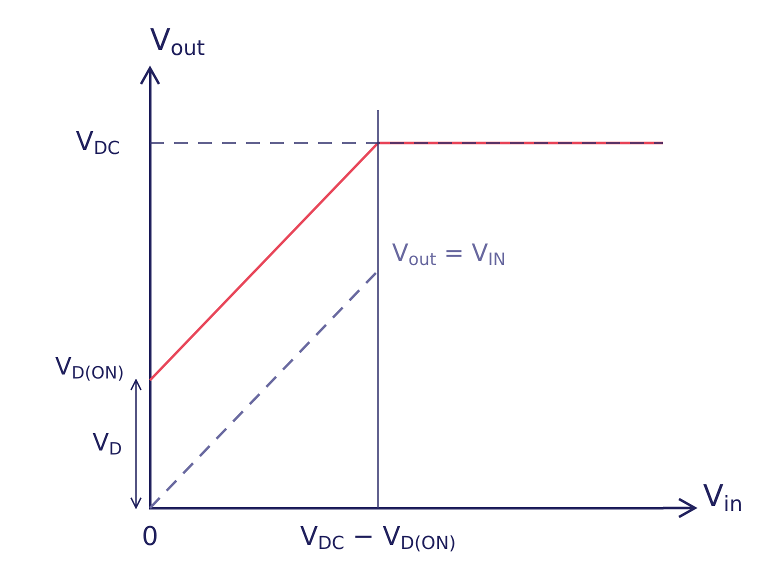 This screenshot has height=563, width=768. Describe the element at coordinates (150, 537) in the screenshot. I see `x-tick-label: 0` at that location.